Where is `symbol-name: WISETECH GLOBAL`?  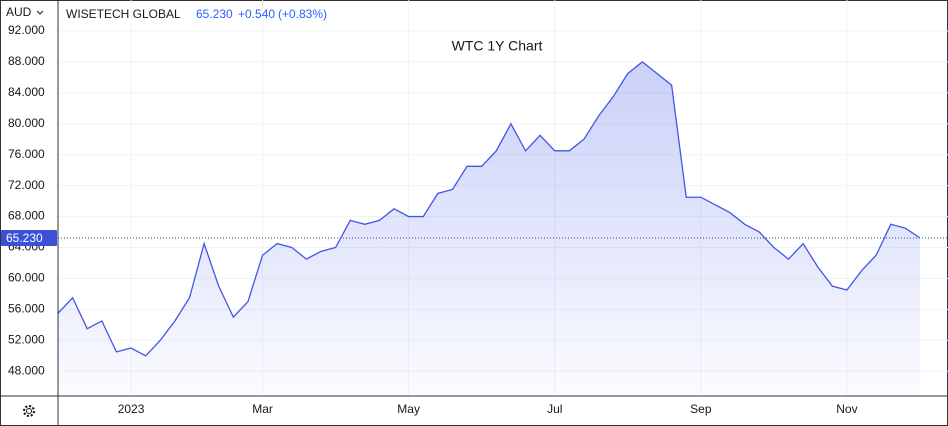
symbol-name: WISETECH GLOBAL is located at coordinates (123, 14).